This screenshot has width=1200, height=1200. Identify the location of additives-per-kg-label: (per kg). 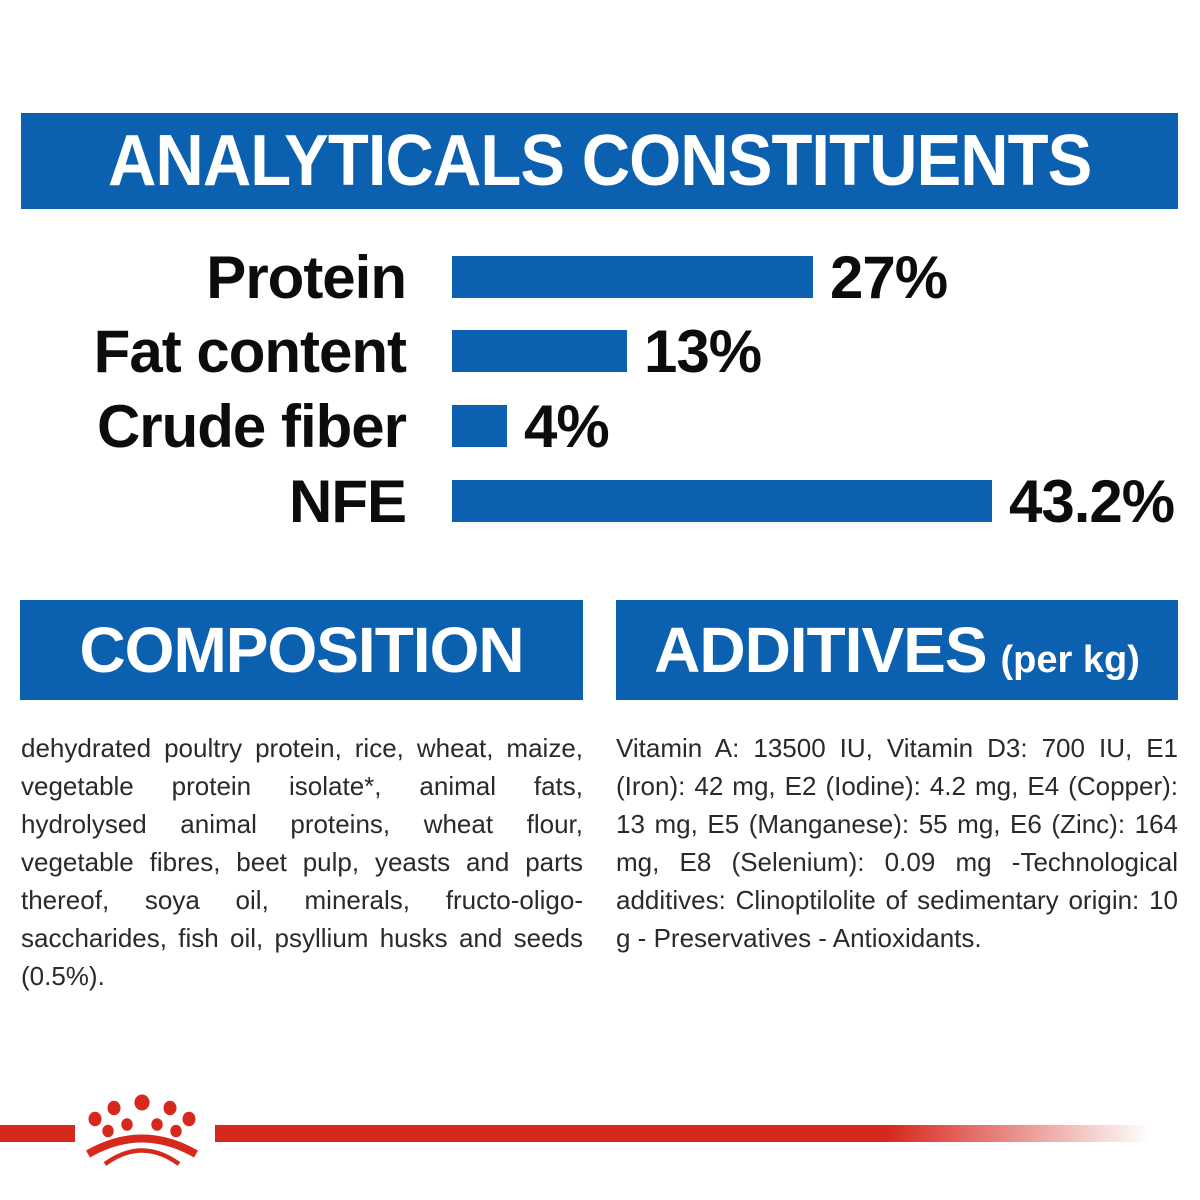
(1070, 660).